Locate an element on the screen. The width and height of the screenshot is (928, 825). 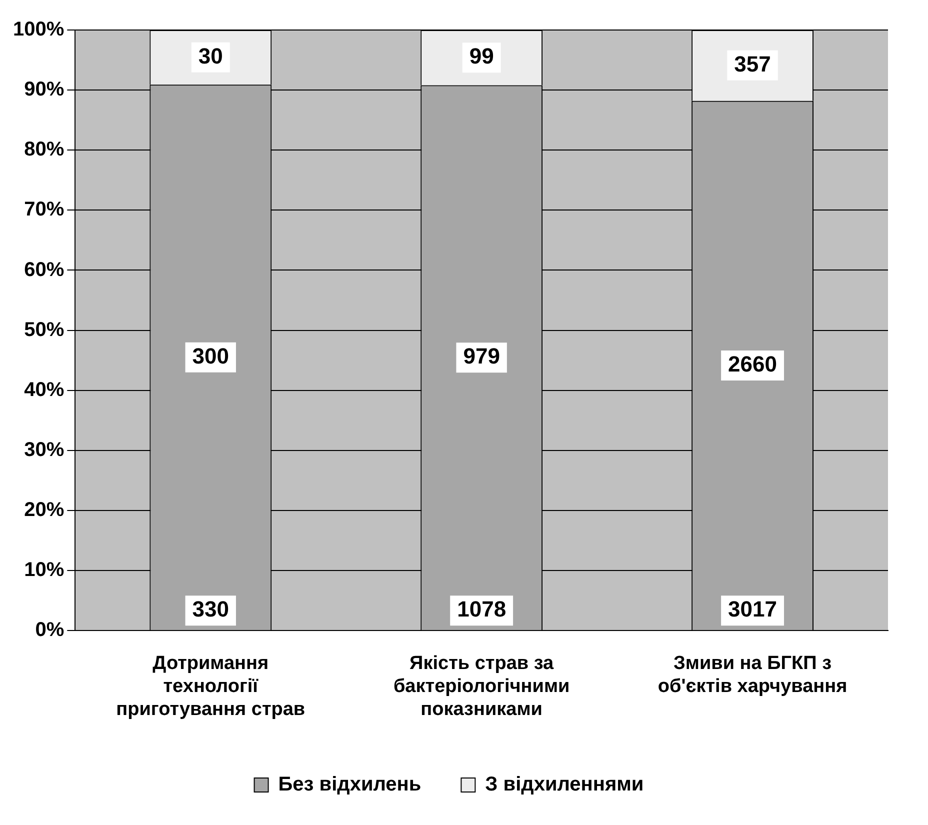
annotation: 330 is located at coordinates (210, 609).